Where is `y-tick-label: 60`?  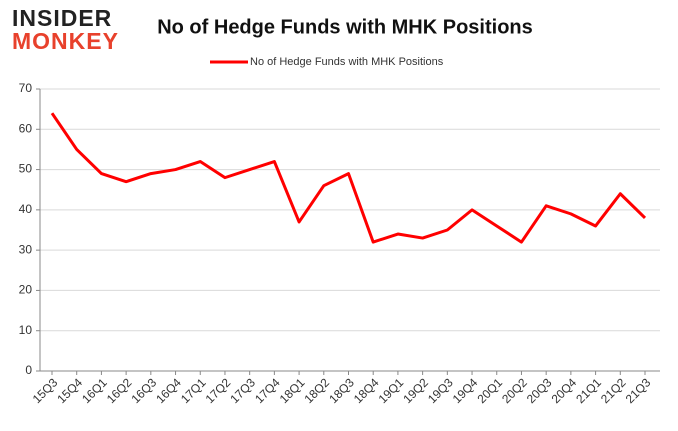 y-tick-label: 60 is located at coordinates (26, 128).